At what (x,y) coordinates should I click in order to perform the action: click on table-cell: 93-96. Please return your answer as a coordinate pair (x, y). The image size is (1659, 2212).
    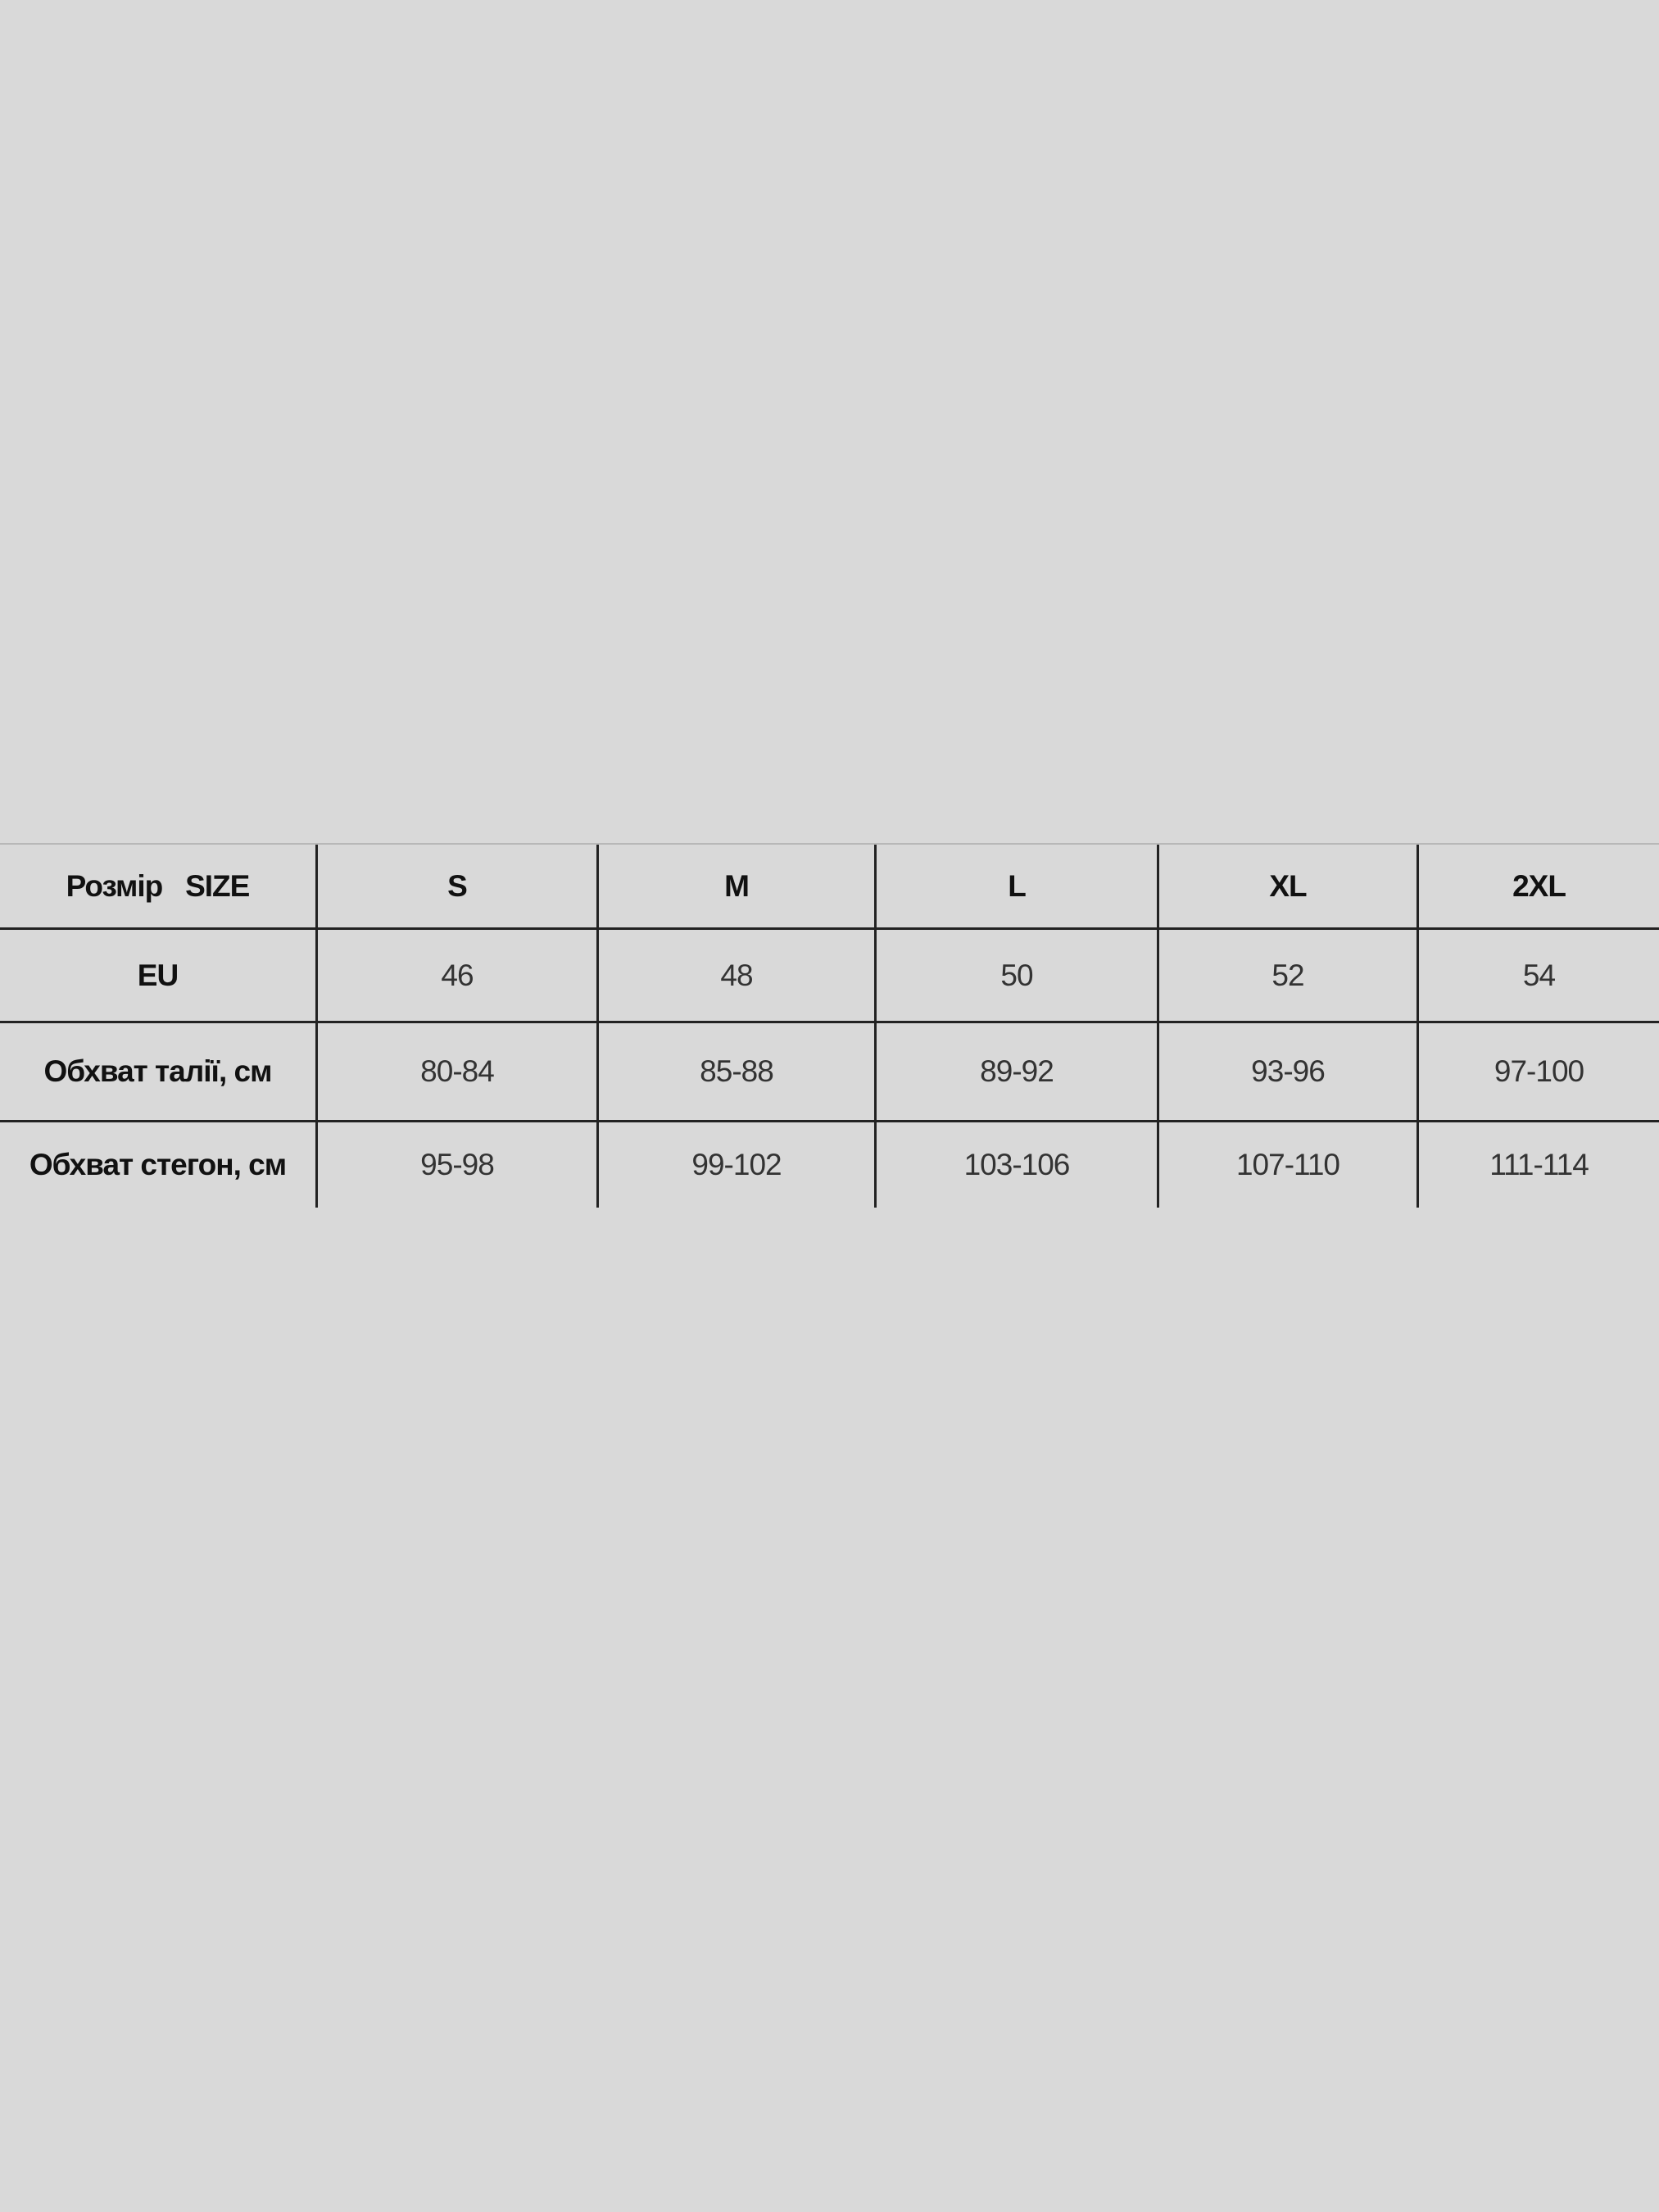
    Looking at the image, I should click on (1289, 1071).